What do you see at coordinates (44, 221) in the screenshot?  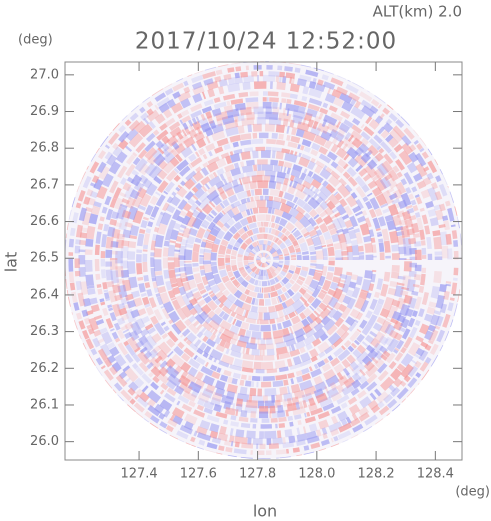 I see `y-tick-label: 26.6` at bounding box center [44, 221].